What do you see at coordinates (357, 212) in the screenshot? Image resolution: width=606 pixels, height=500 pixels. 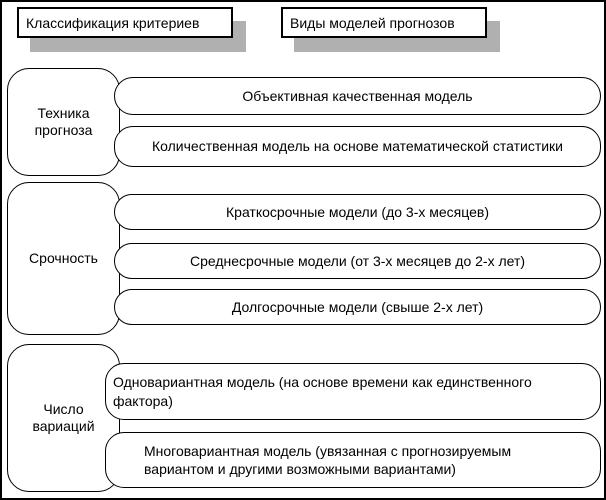 I see `model-box-short-term: Краткосрочные модели (до 3-х месяцев)` at bounding box center [357, 212].